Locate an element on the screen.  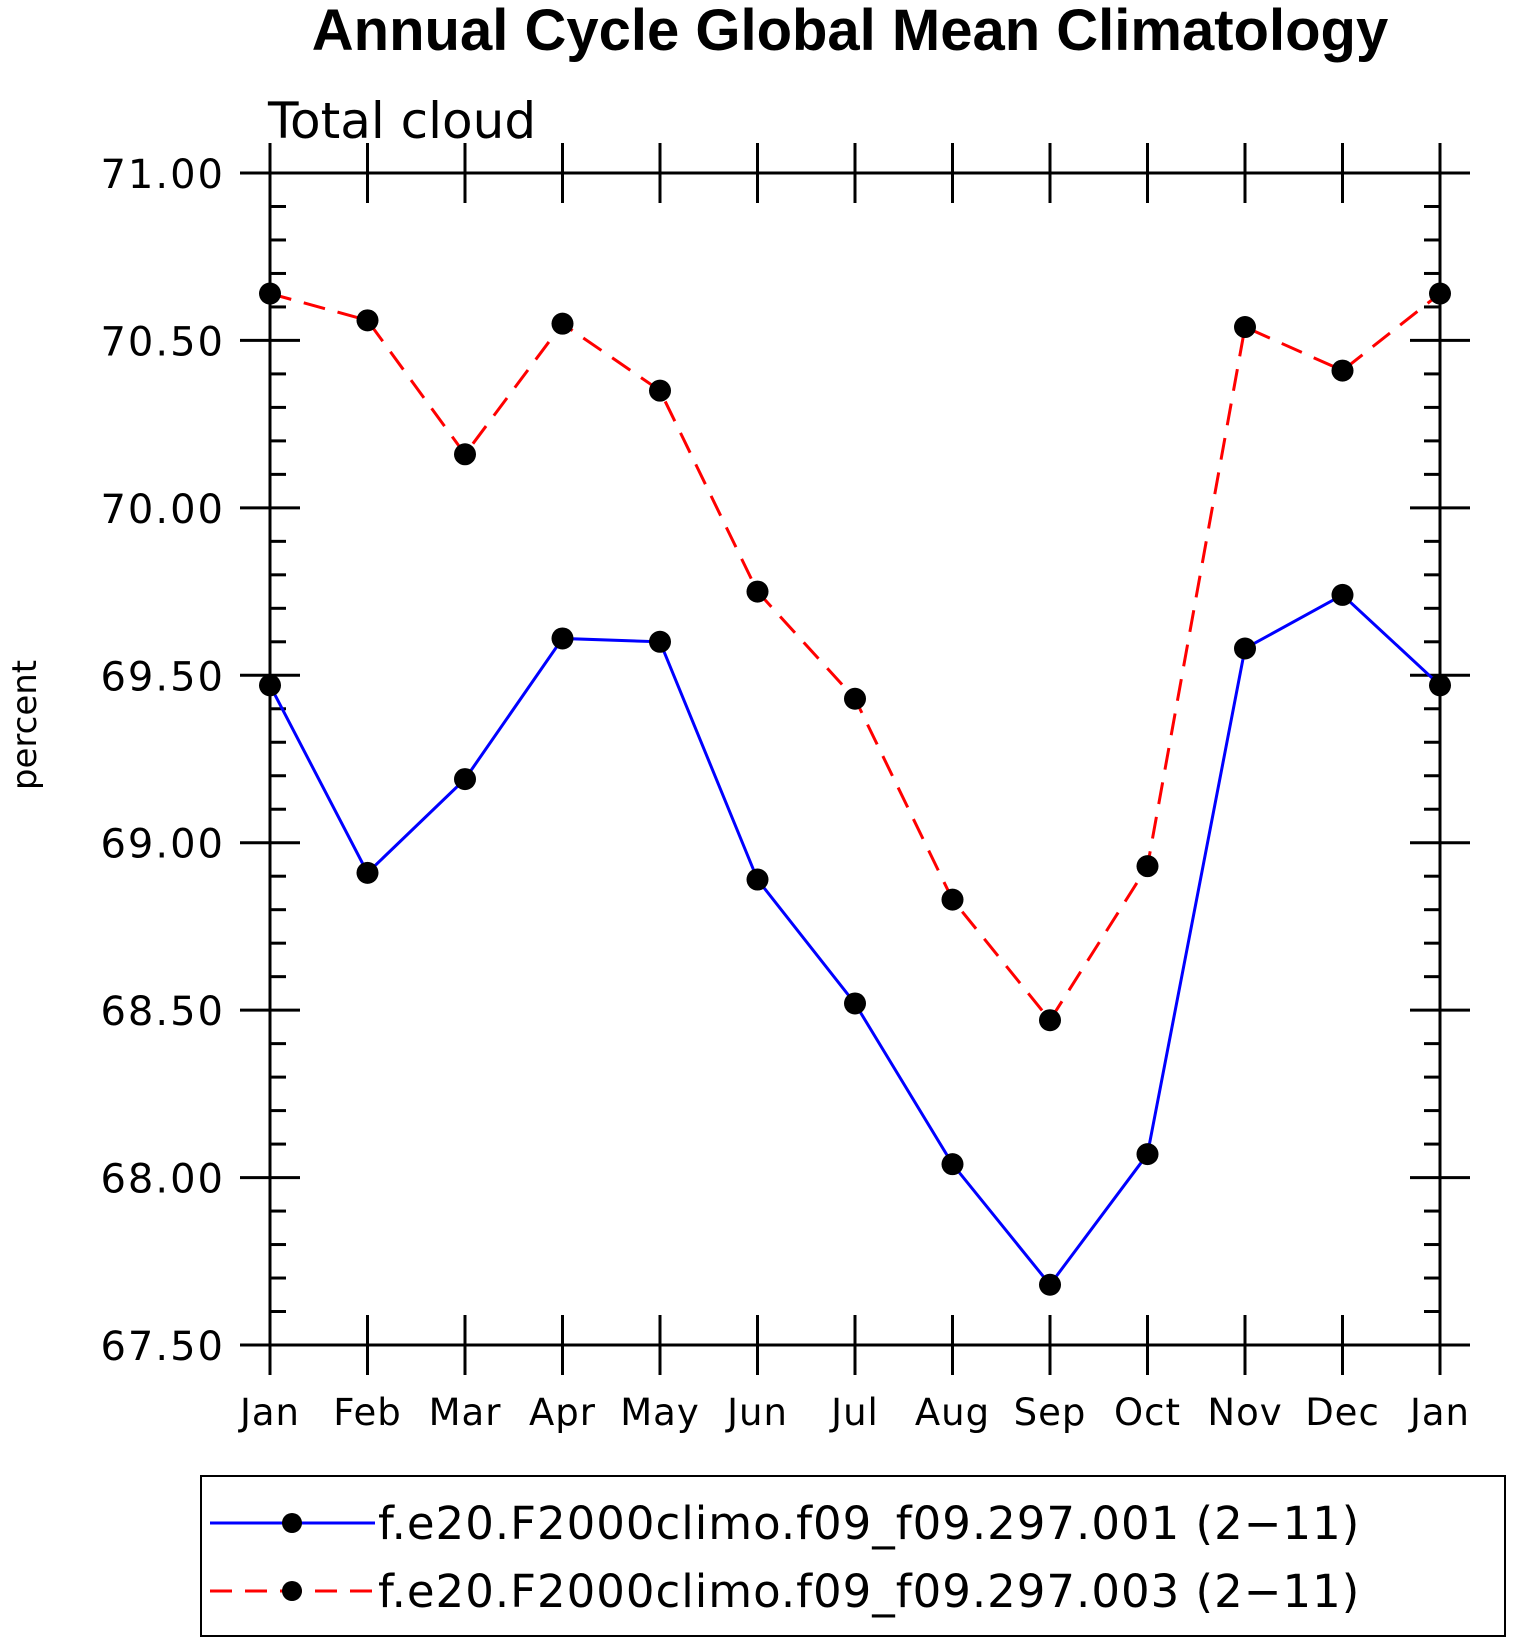
x-tick-label: Nov is located at coordinates (1244, 1412).